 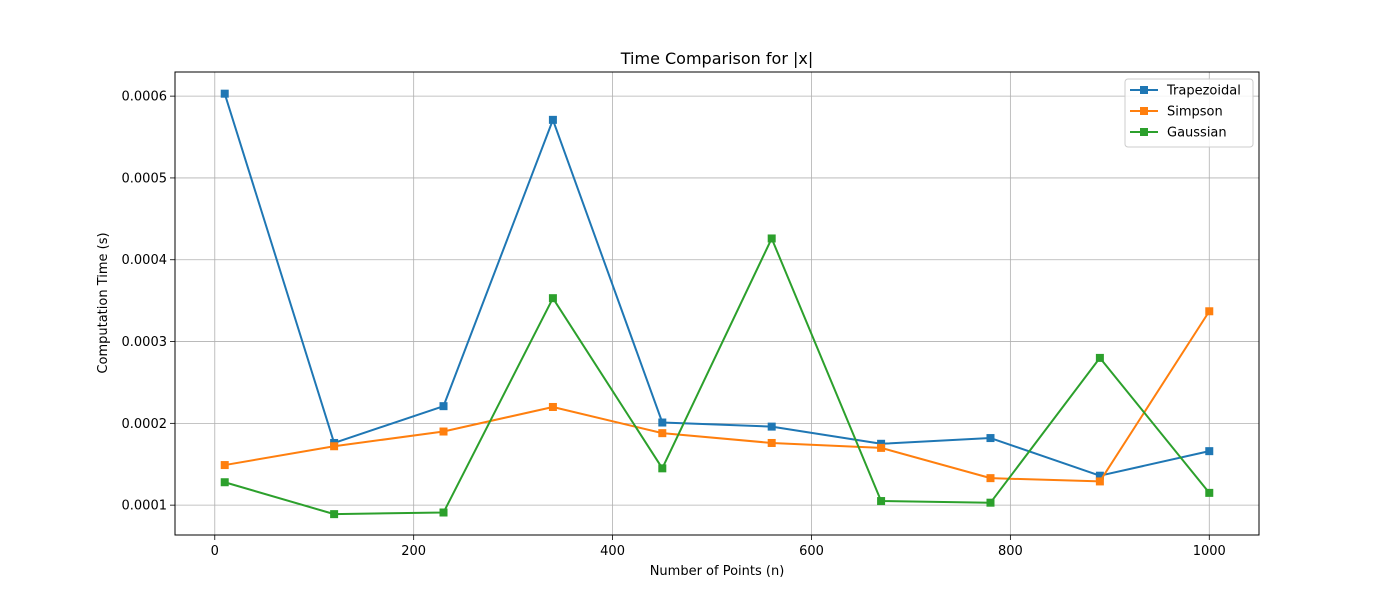 I want to click on x-axis-label: Number of Points (n), so click(x=717, y=571).